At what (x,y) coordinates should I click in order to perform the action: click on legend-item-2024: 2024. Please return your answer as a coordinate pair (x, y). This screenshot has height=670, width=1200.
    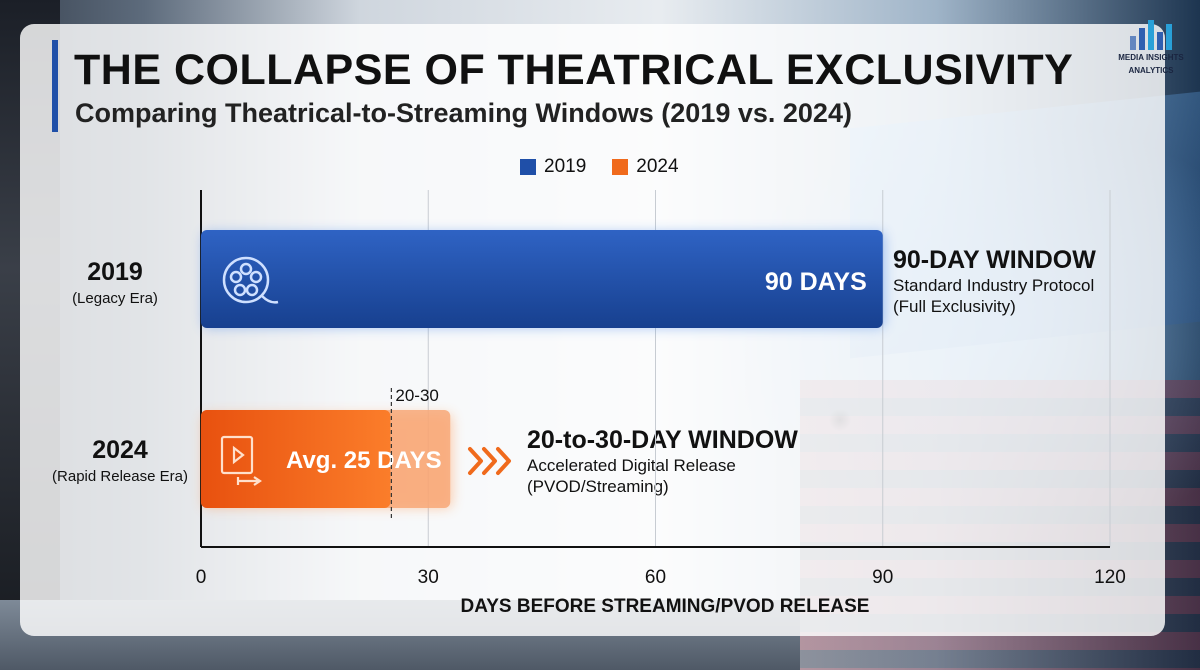
    Looking at the image, I should click on (645, 167).